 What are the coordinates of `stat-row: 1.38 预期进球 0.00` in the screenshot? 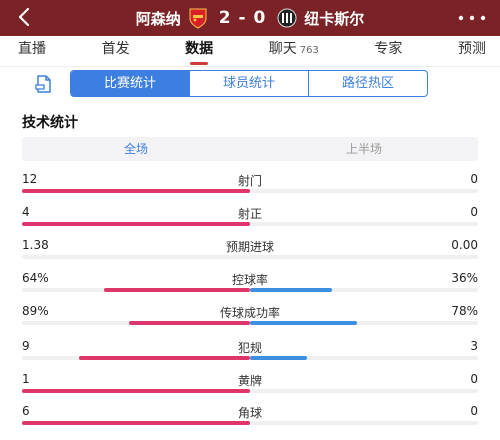 It's located at (250, 255).